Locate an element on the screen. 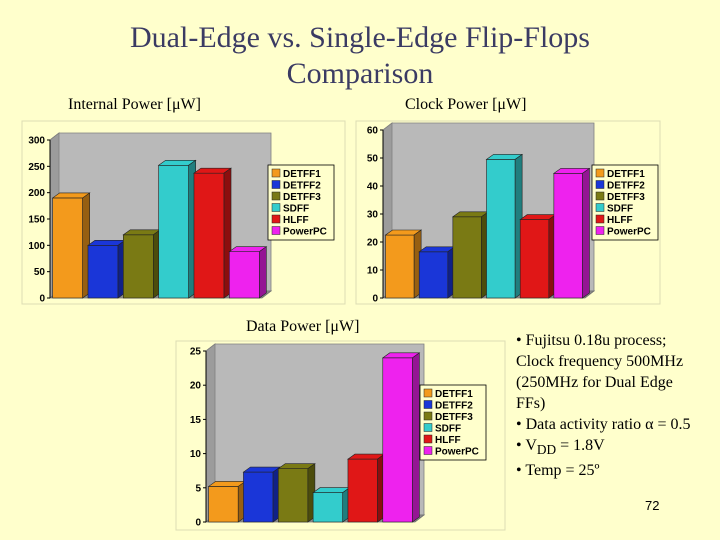 The width and height of the screenshot is (720, 540). y-tick-label: 200 is located at coordinates (36, 193).